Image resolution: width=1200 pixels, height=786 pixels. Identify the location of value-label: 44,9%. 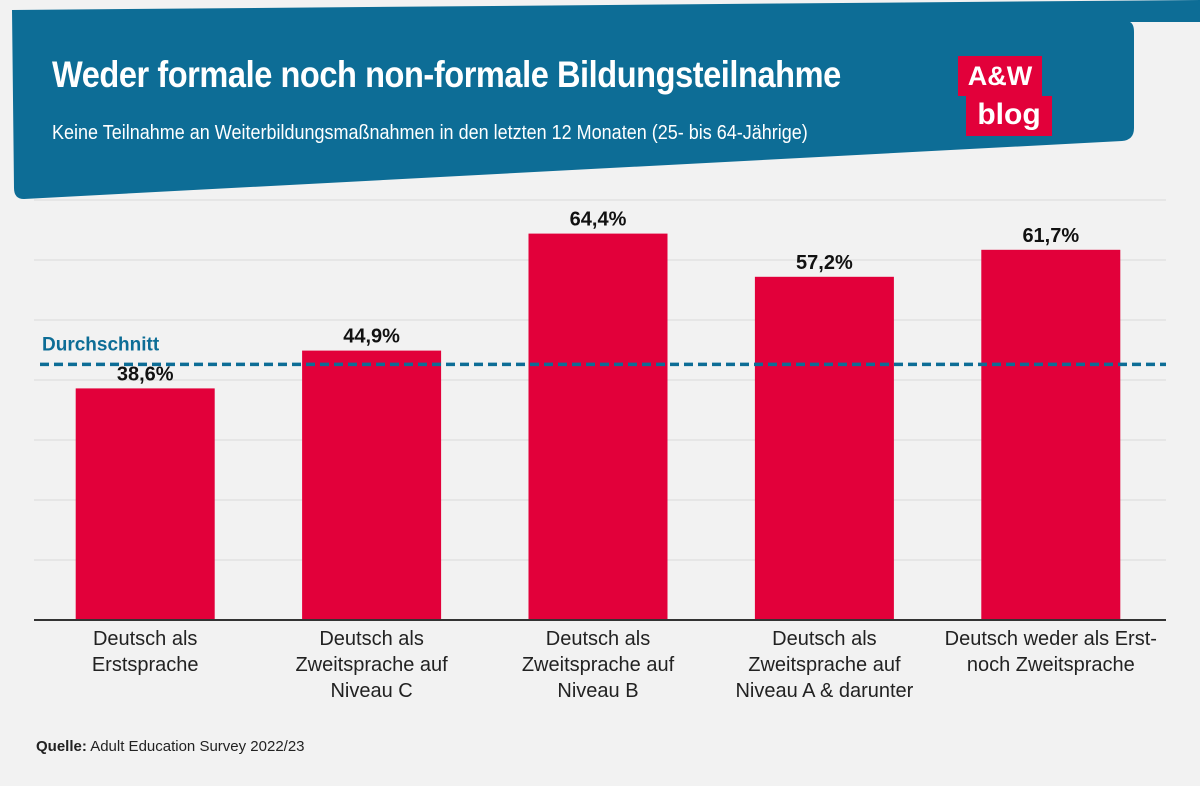
(371, 337).